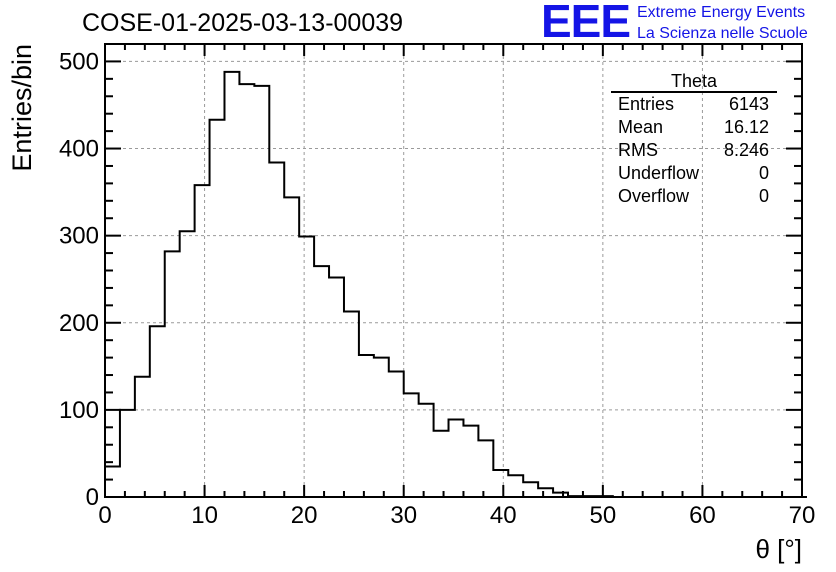  What do you see at coordinates (104, 515) in the screenshot?
I see `x-tick-label: 0` at bounding box center [104, 515].